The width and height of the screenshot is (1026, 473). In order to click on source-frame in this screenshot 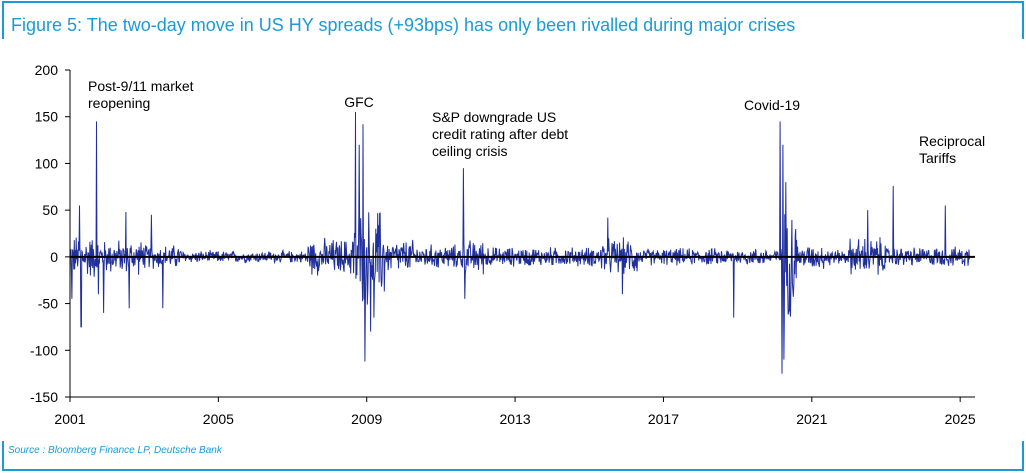, I will do `click(513, 456)`.